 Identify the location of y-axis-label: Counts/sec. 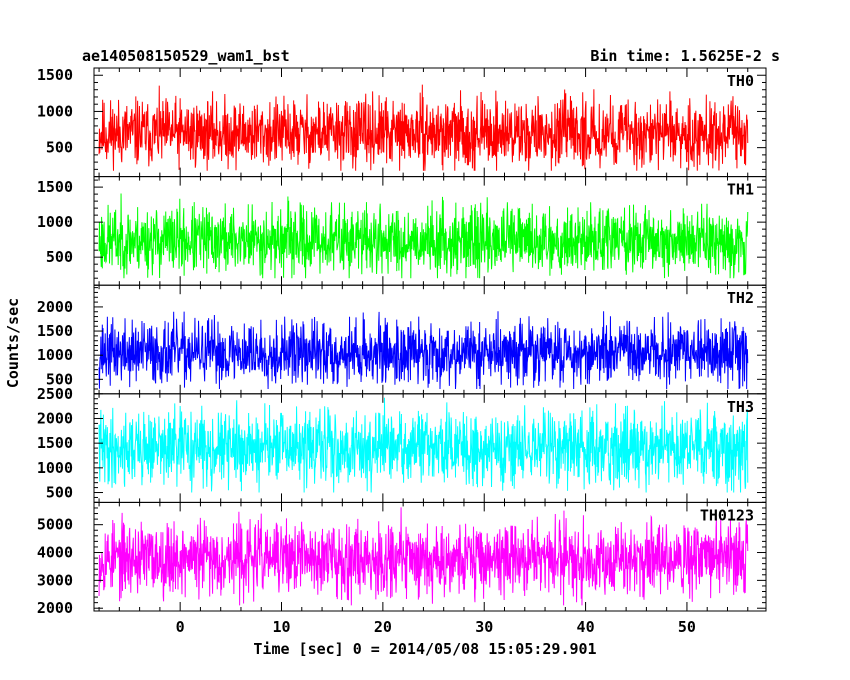
(13, 343).